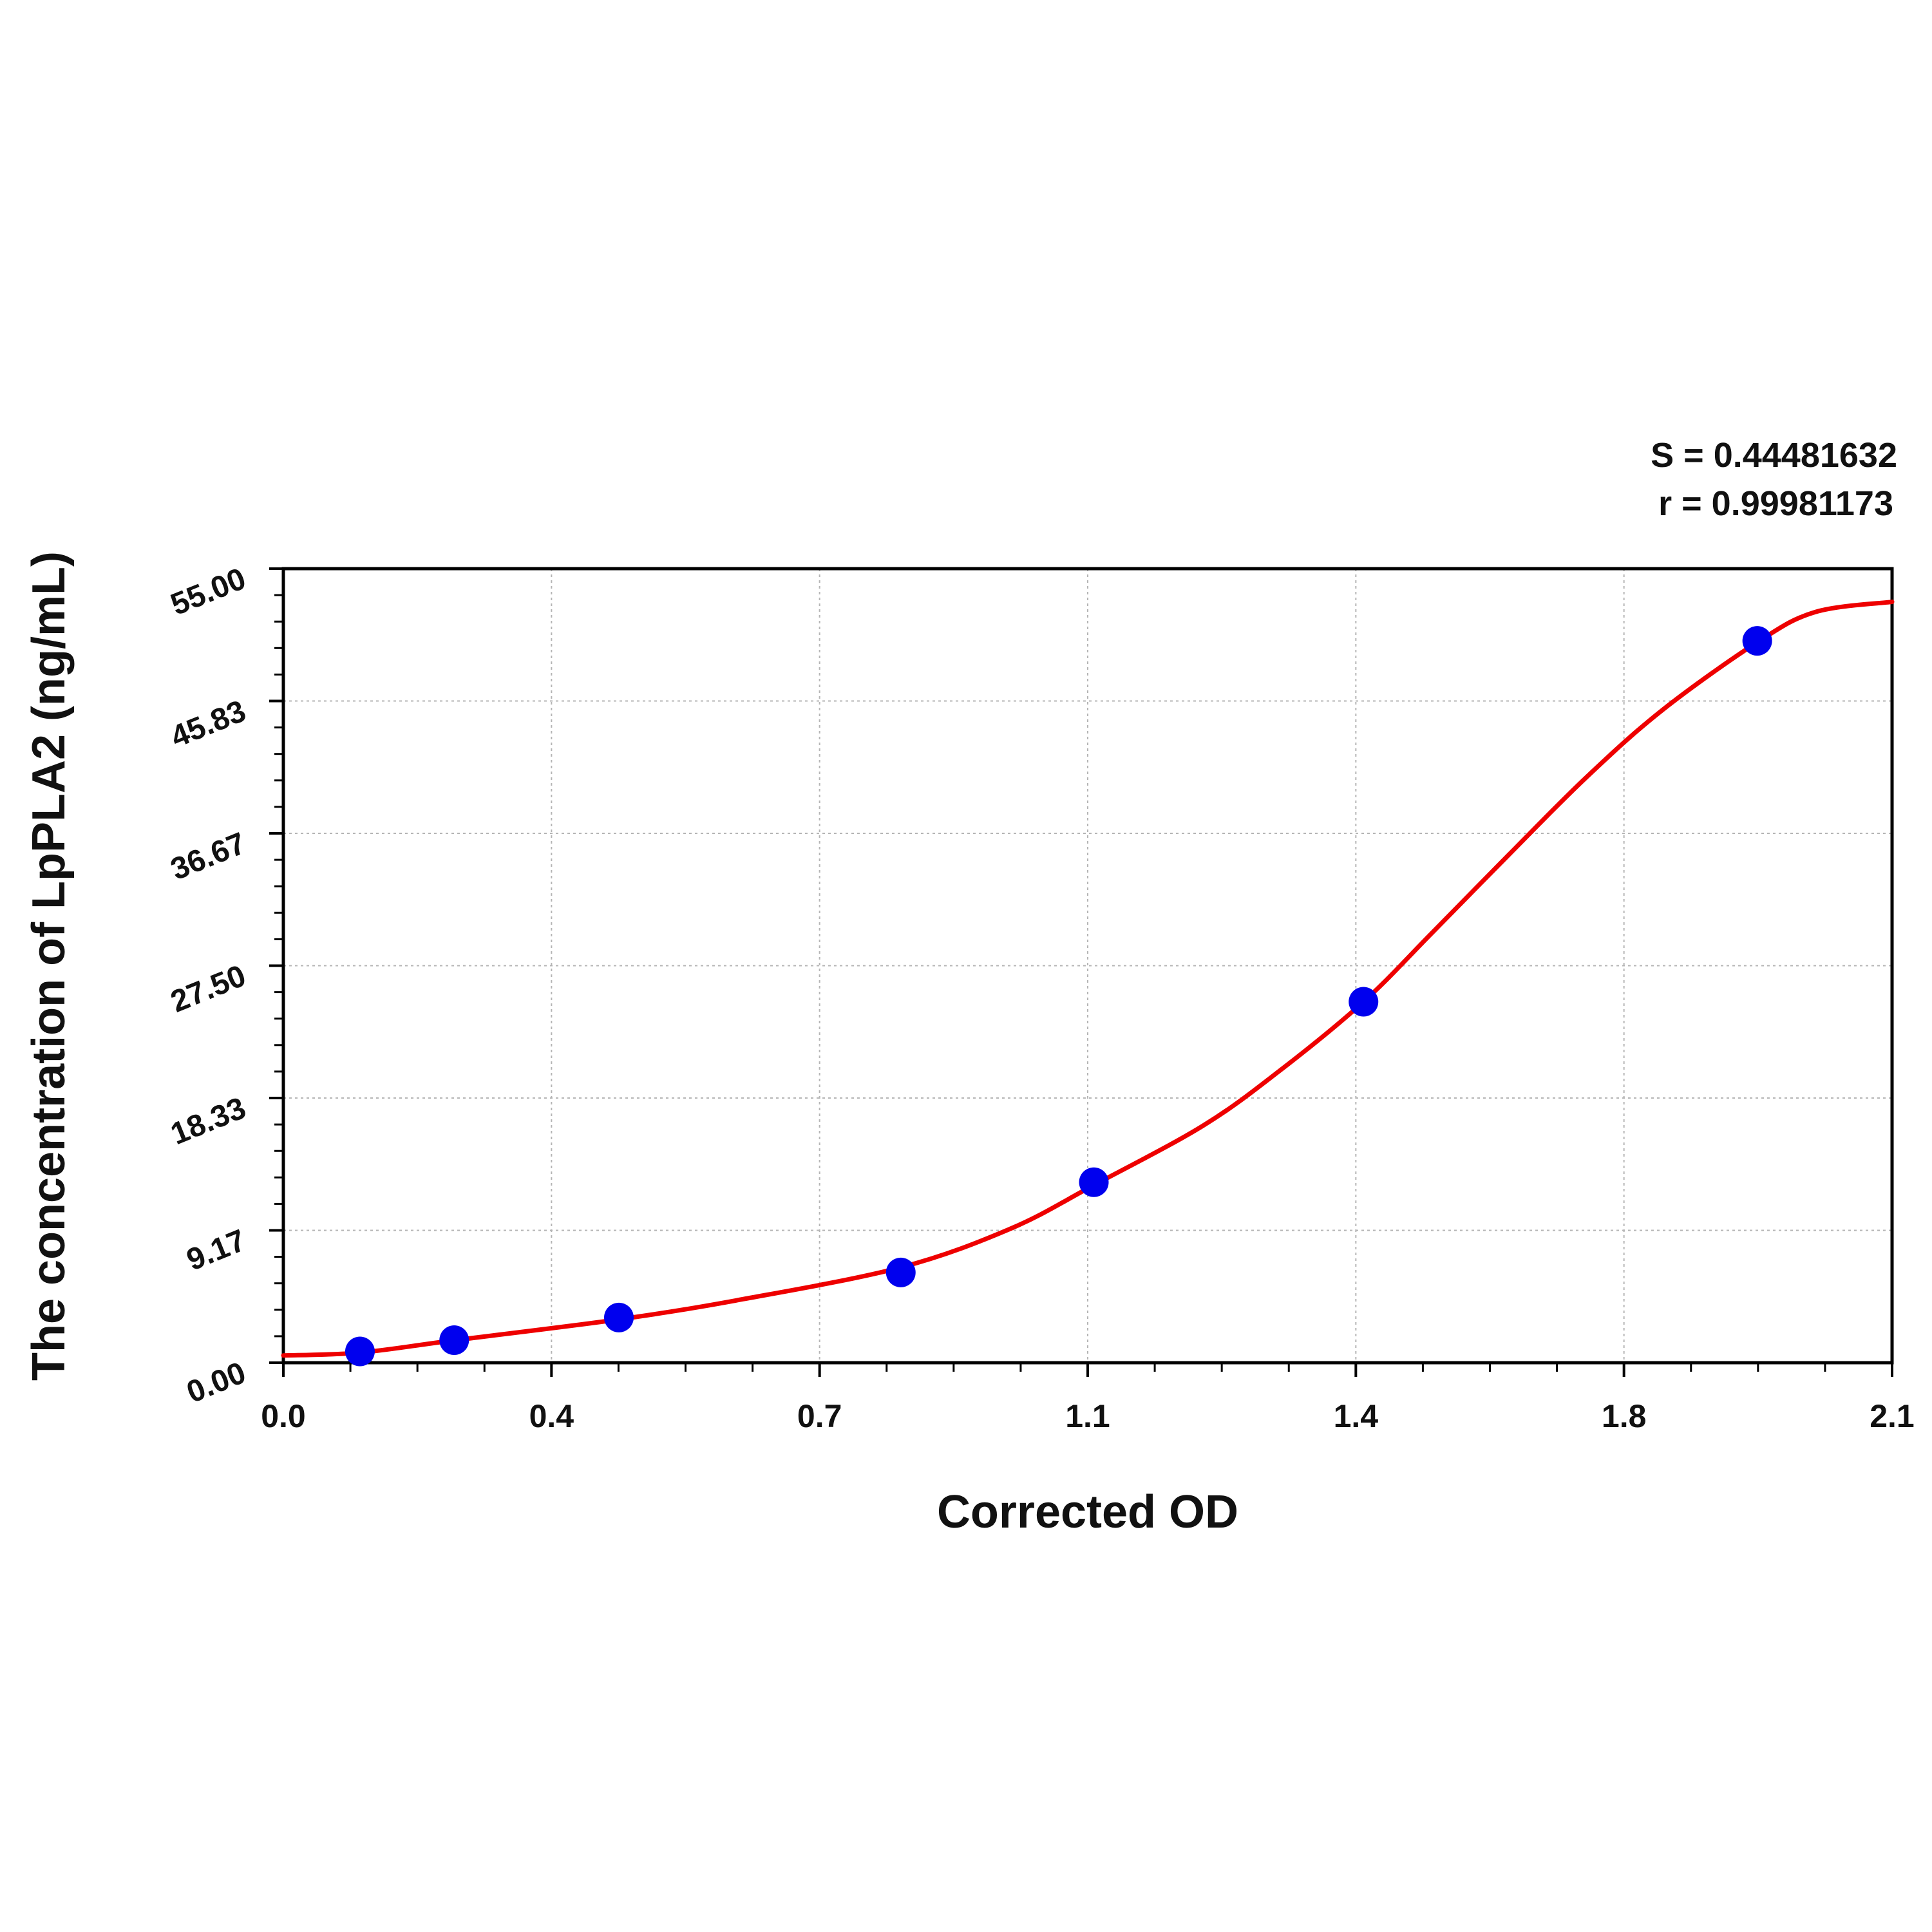  Describe the element at coordinates (1775, 503) in the screenshot. I see `fit-r-value: r = 0.99981173` at that location.